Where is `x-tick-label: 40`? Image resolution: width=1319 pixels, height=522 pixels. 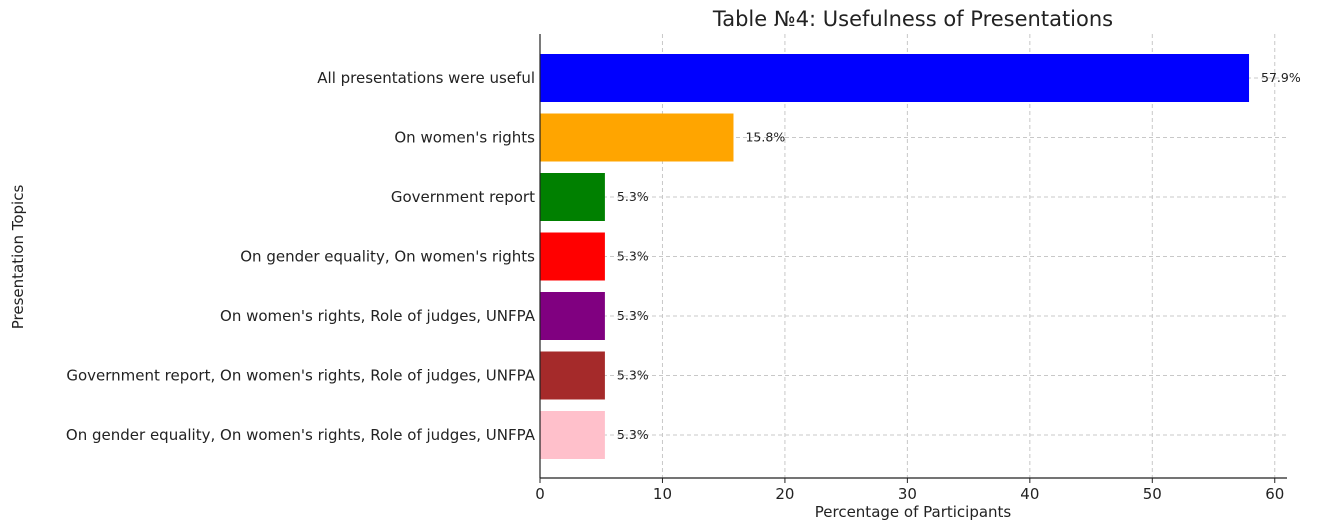
x-tick-label: 40 is located at coordinates (1029, 494).